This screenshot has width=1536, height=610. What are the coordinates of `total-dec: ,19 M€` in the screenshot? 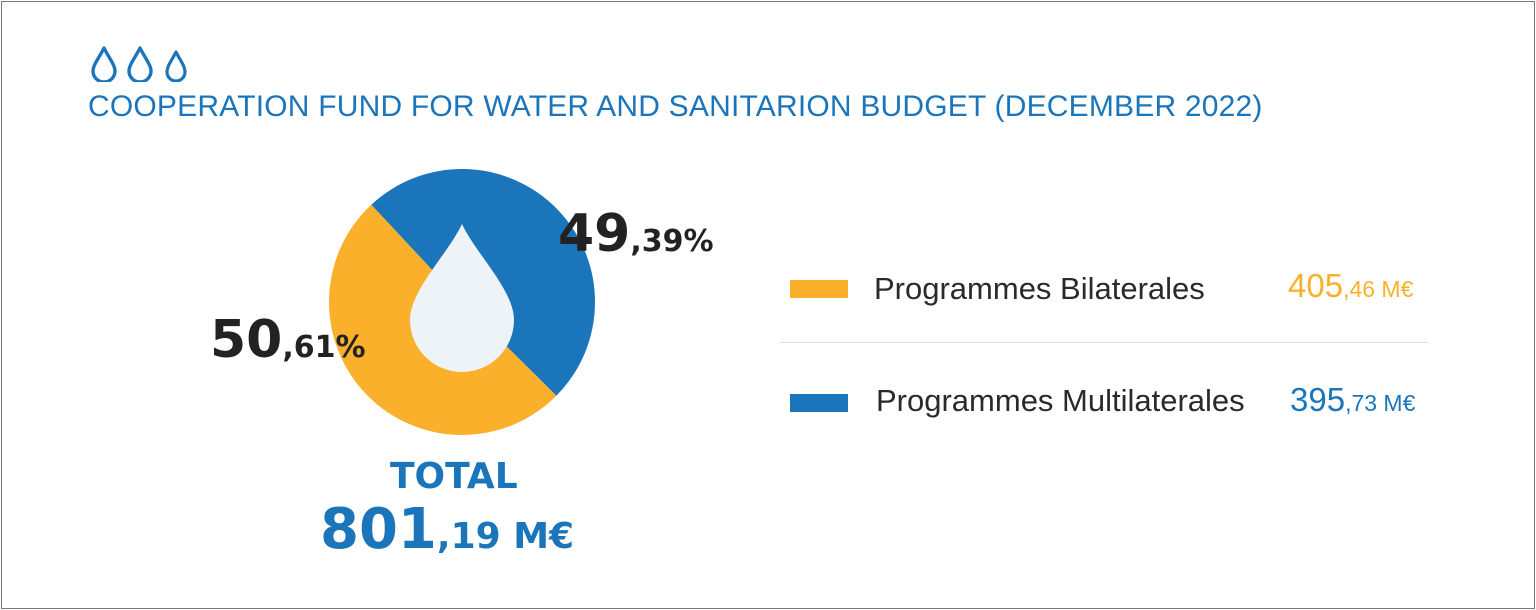 It's located at (505, 536).